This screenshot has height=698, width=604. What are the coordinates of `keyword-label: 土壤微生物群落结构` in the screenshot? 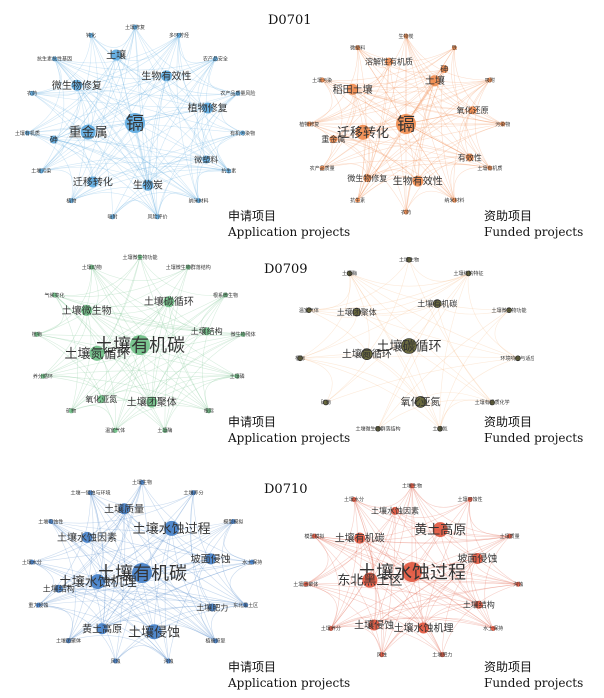 It's located at (188, 267).